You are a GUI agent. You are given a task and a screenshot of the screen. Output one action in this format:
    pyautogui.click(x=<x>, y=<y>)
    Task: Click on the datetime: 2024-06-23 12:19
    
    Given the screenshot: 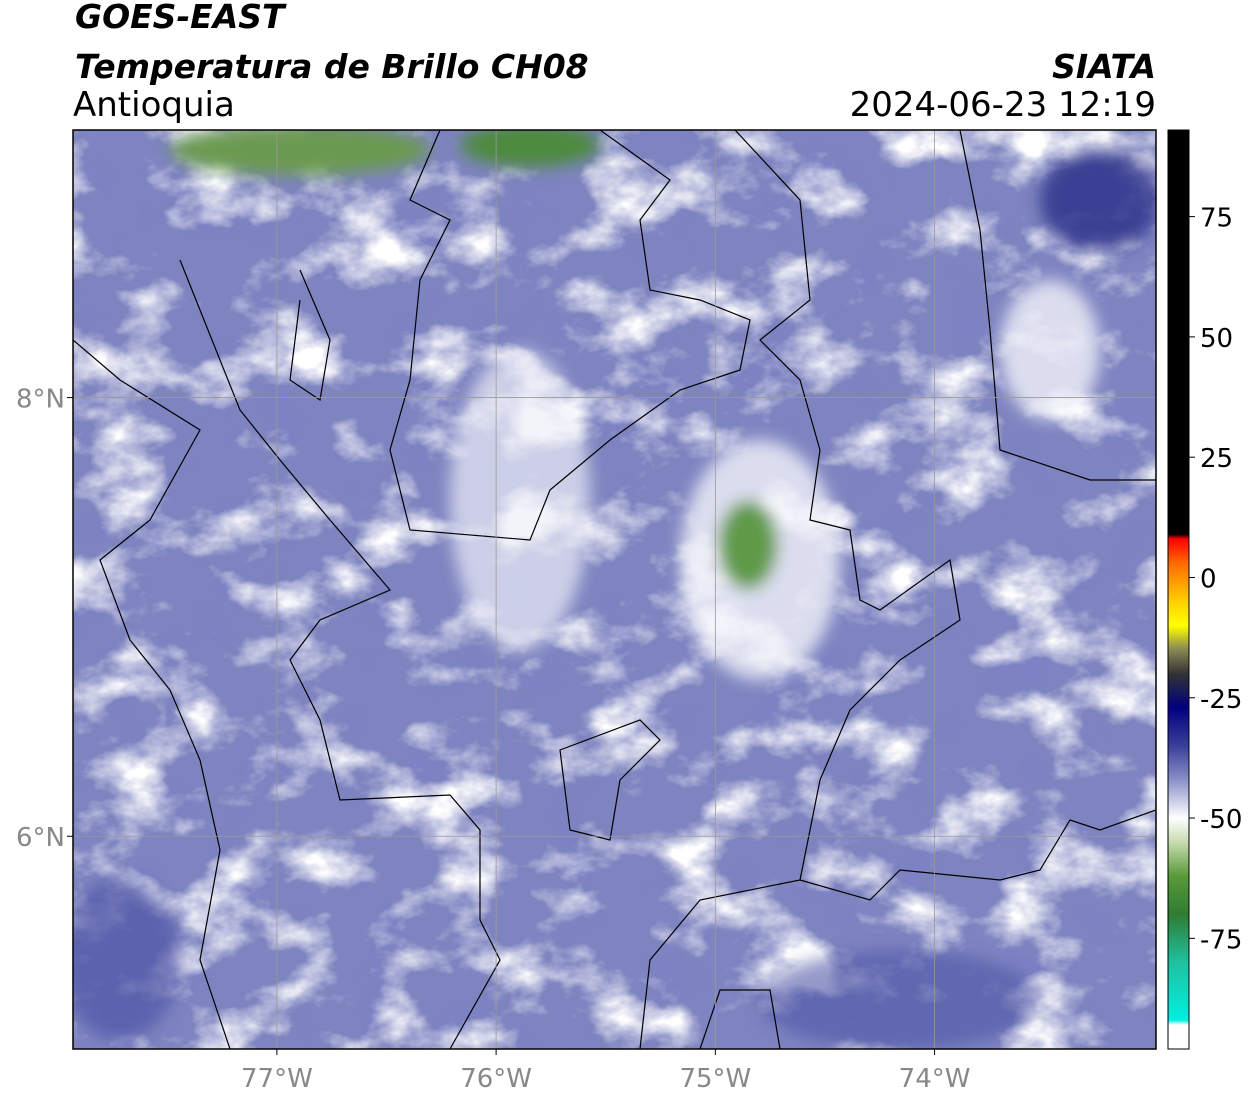 What is the action you would take?
    pyautogui.click(x=1003, y=105)
    